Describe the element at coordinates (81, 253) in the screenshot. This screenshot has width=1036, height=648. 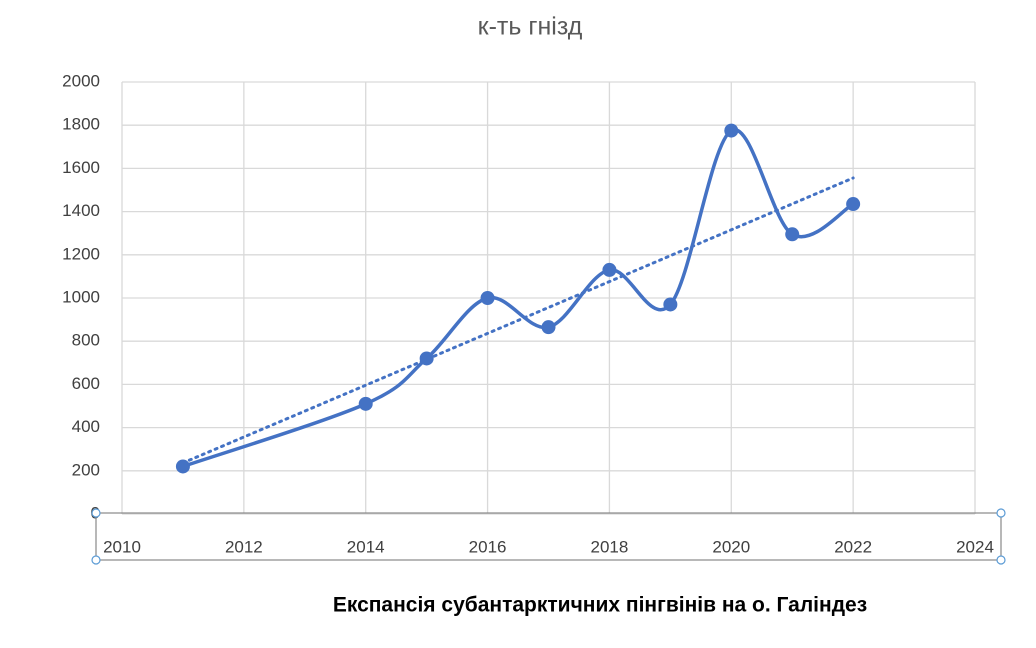
I see `y-tick-label: 1200` at that location.